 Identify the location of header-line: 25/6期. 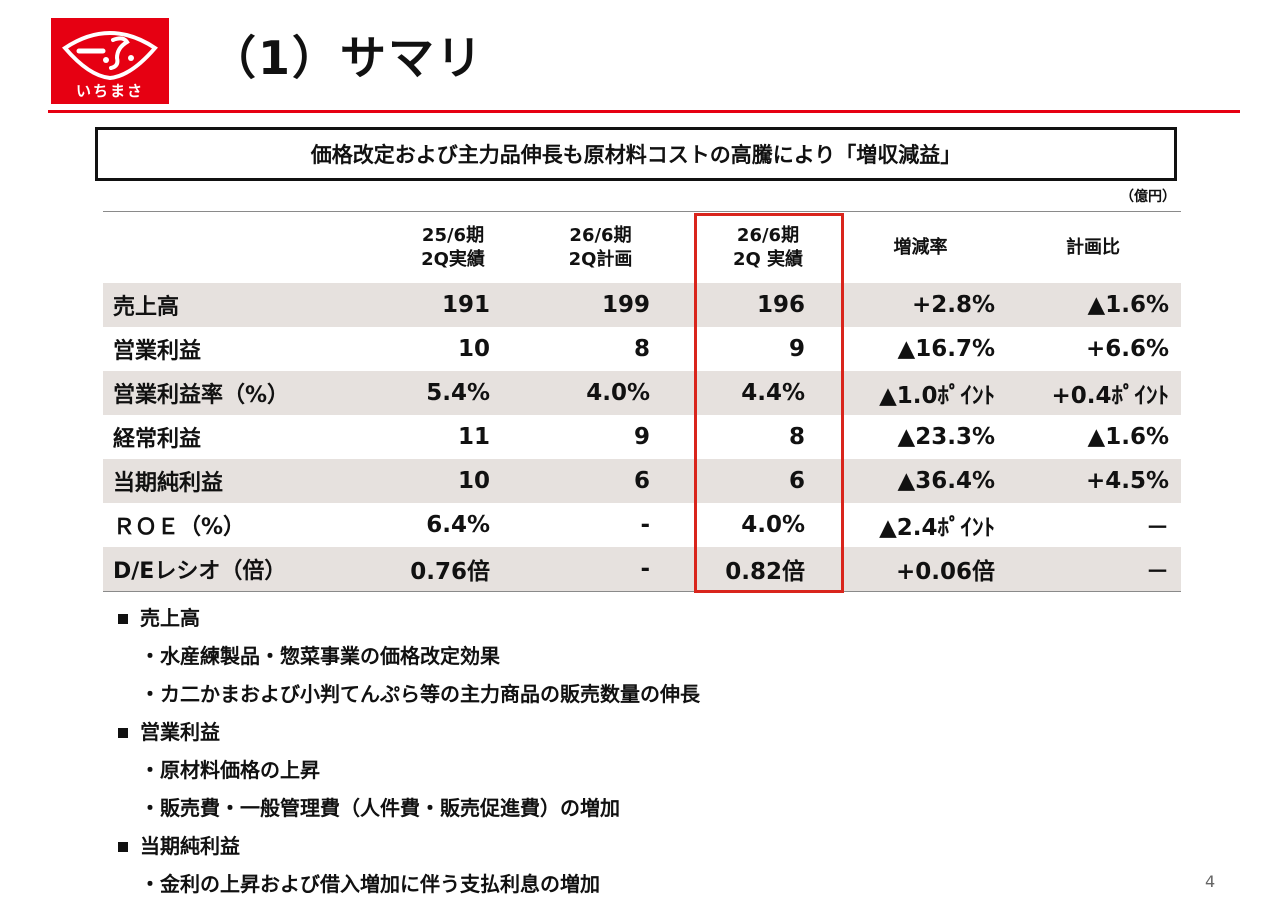
(453, 235).